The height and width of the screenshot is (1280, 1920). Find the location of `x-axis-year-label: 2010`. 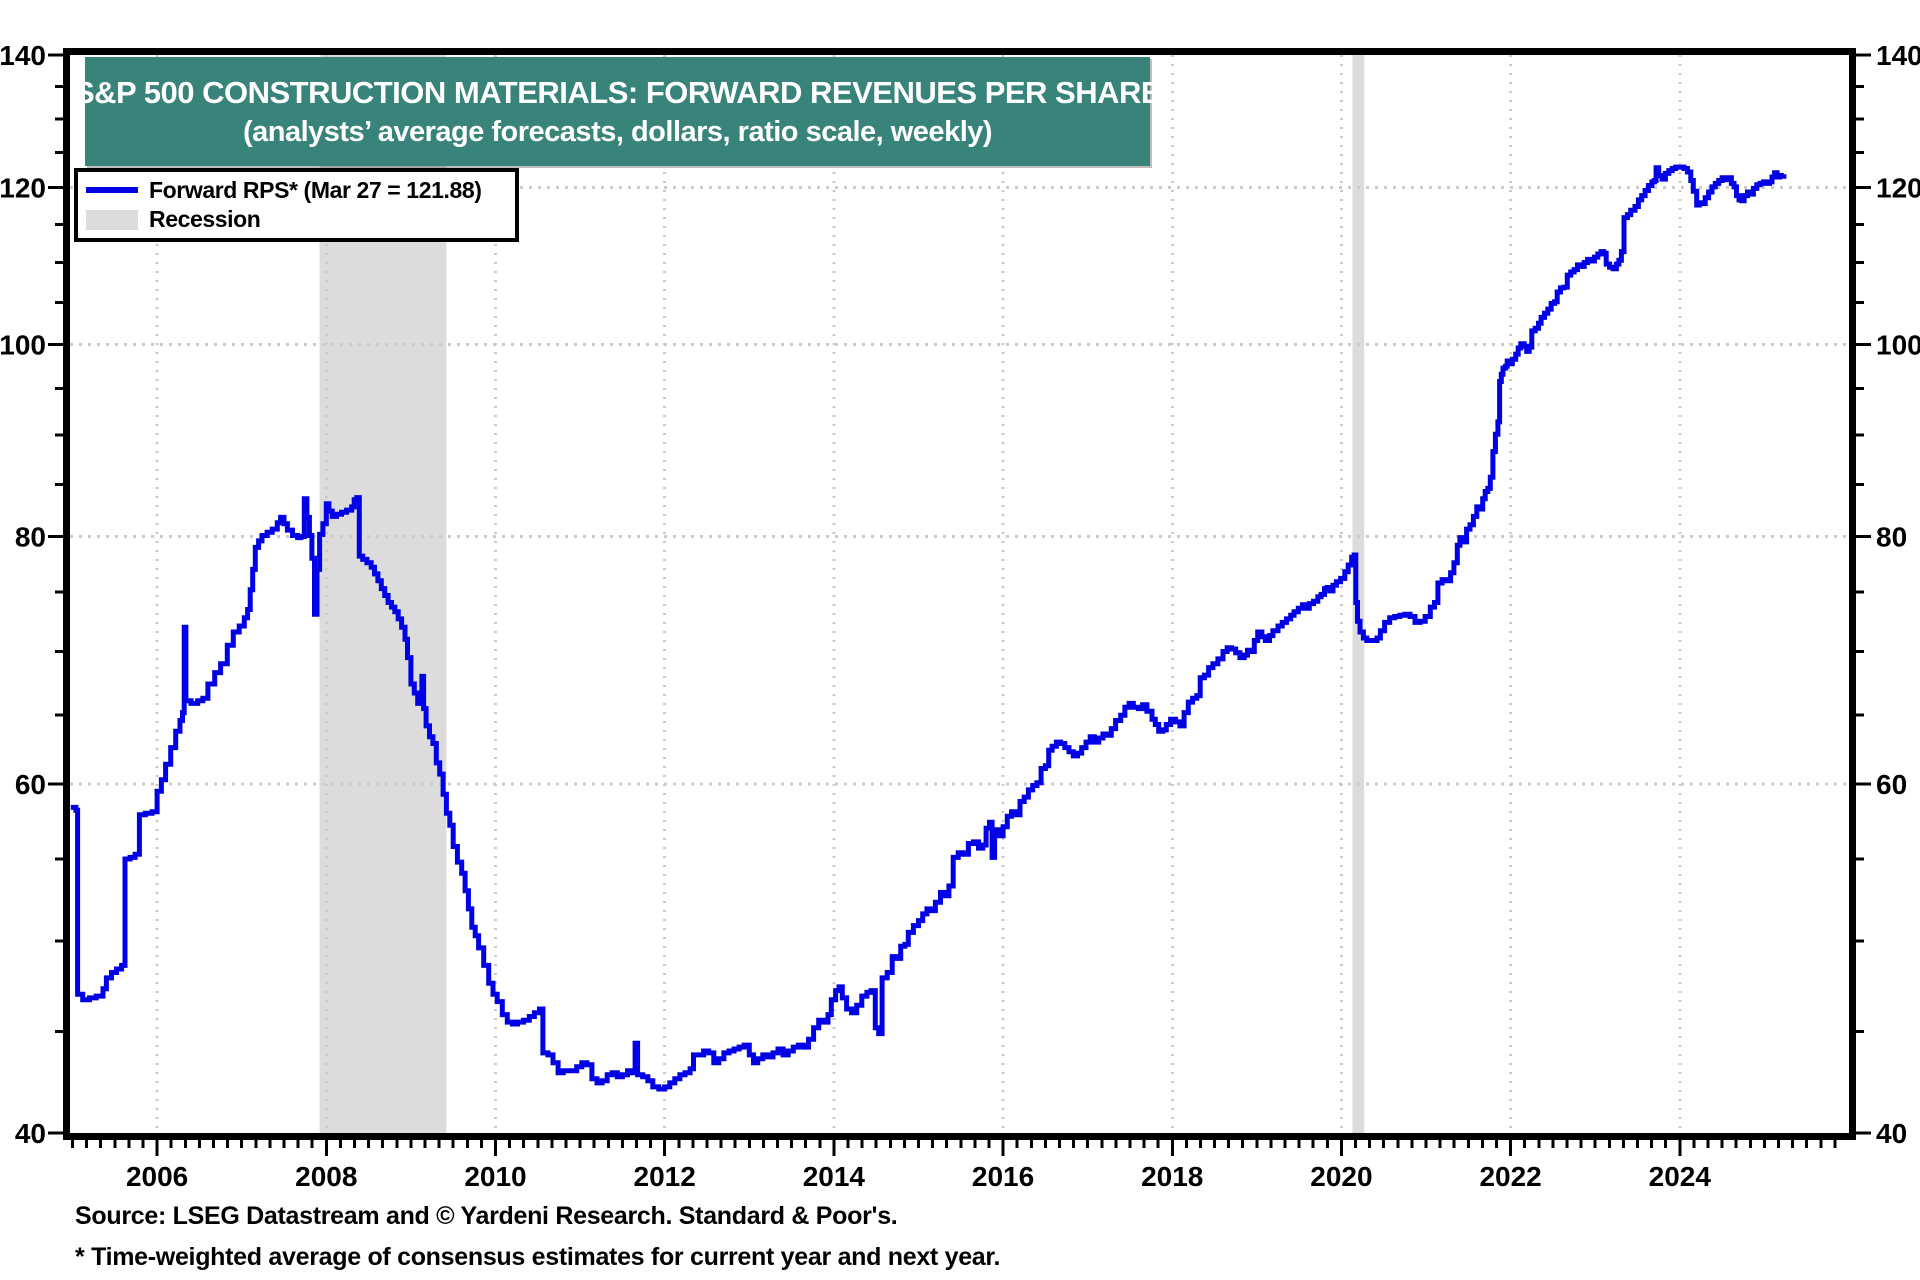

x-axis-year-label: 2010 is located at coordinates (495, 1176).